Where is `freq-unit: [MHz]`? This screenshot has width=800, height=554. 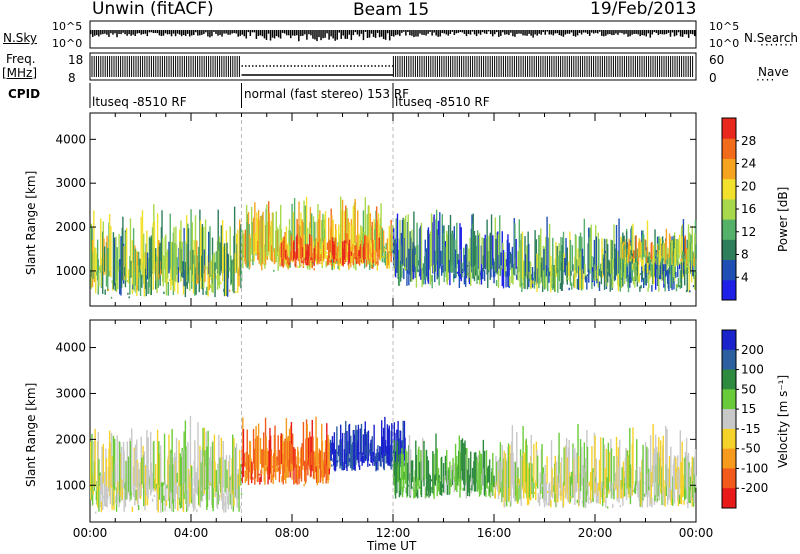
freq-unit: [MHz] is located at coordinates (20, 73).